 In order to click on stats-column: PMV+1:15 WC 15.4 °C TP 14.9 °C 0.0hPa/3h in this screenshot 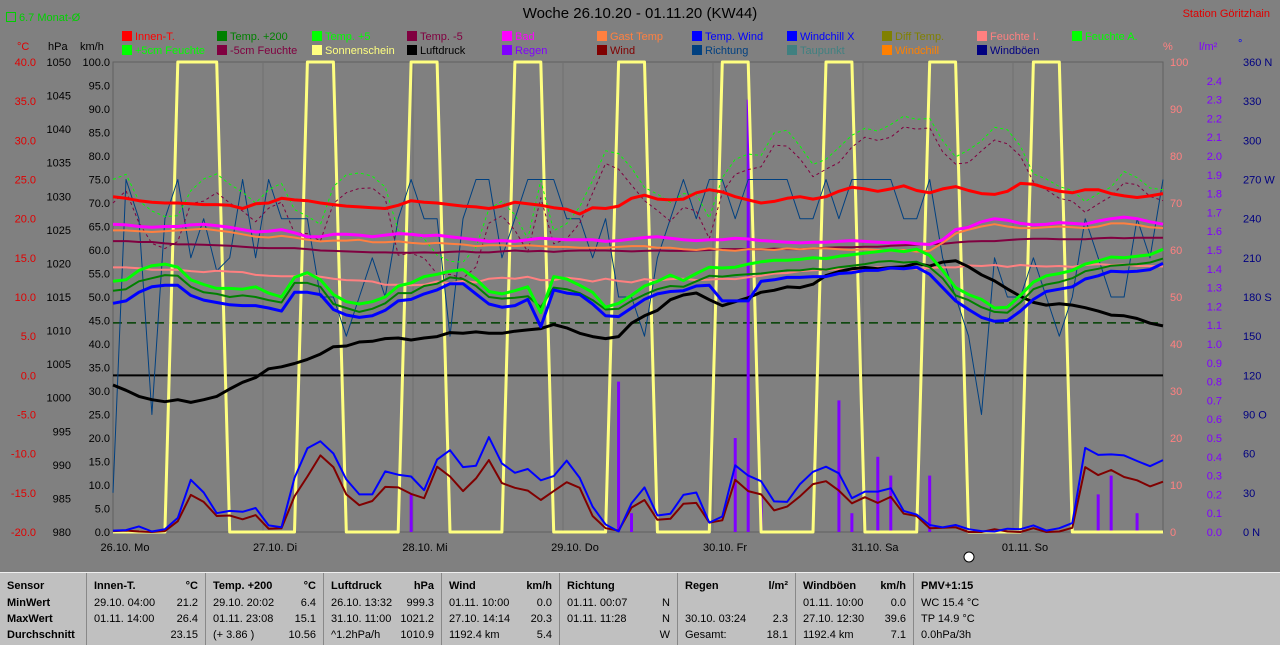, I will do `click(977, 609)`.